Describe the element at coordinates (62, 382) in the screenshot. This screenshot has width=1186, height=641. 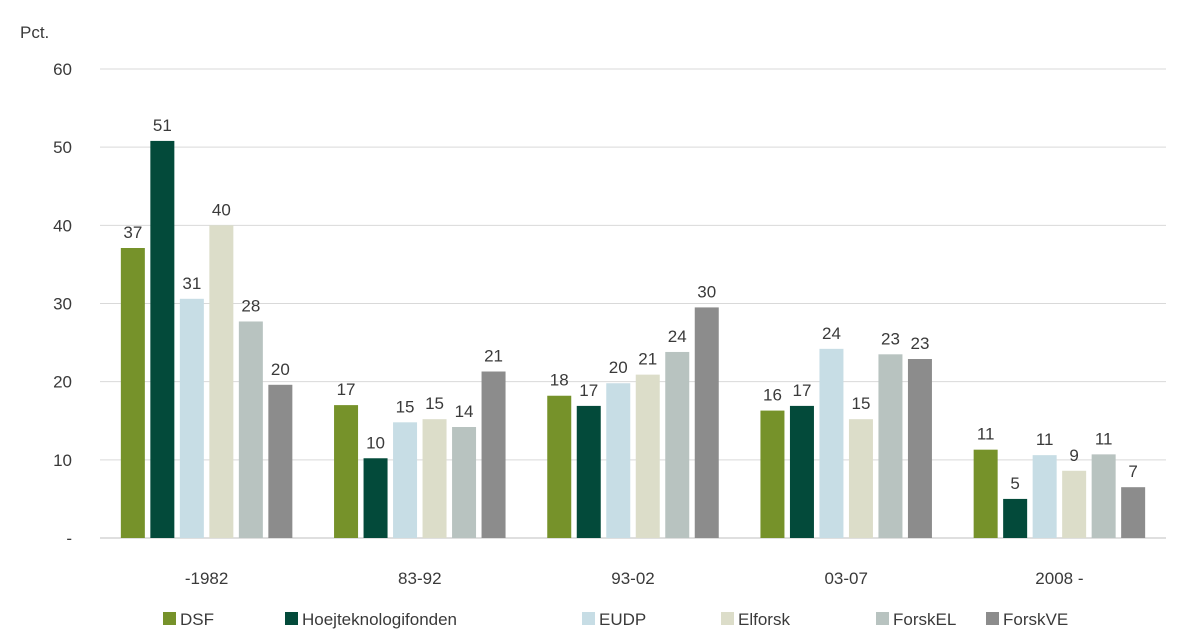
I see `y-tick-label: 20` at that location.